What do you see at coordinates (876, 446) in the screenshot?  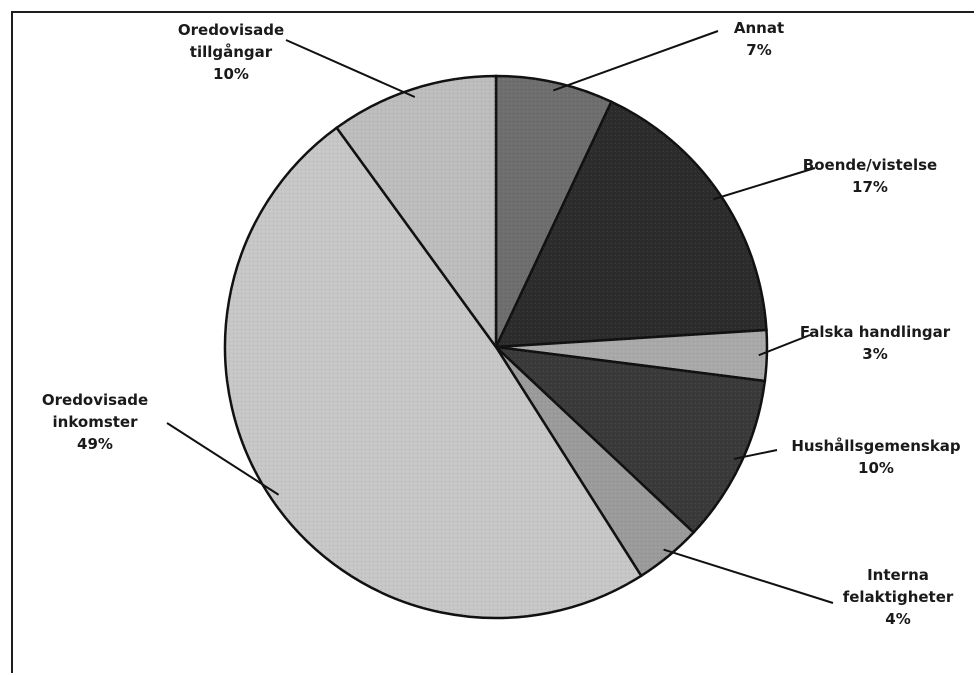 I see `slice-label-line: Hushållsgemenskap` at bounding box center [876, 446].